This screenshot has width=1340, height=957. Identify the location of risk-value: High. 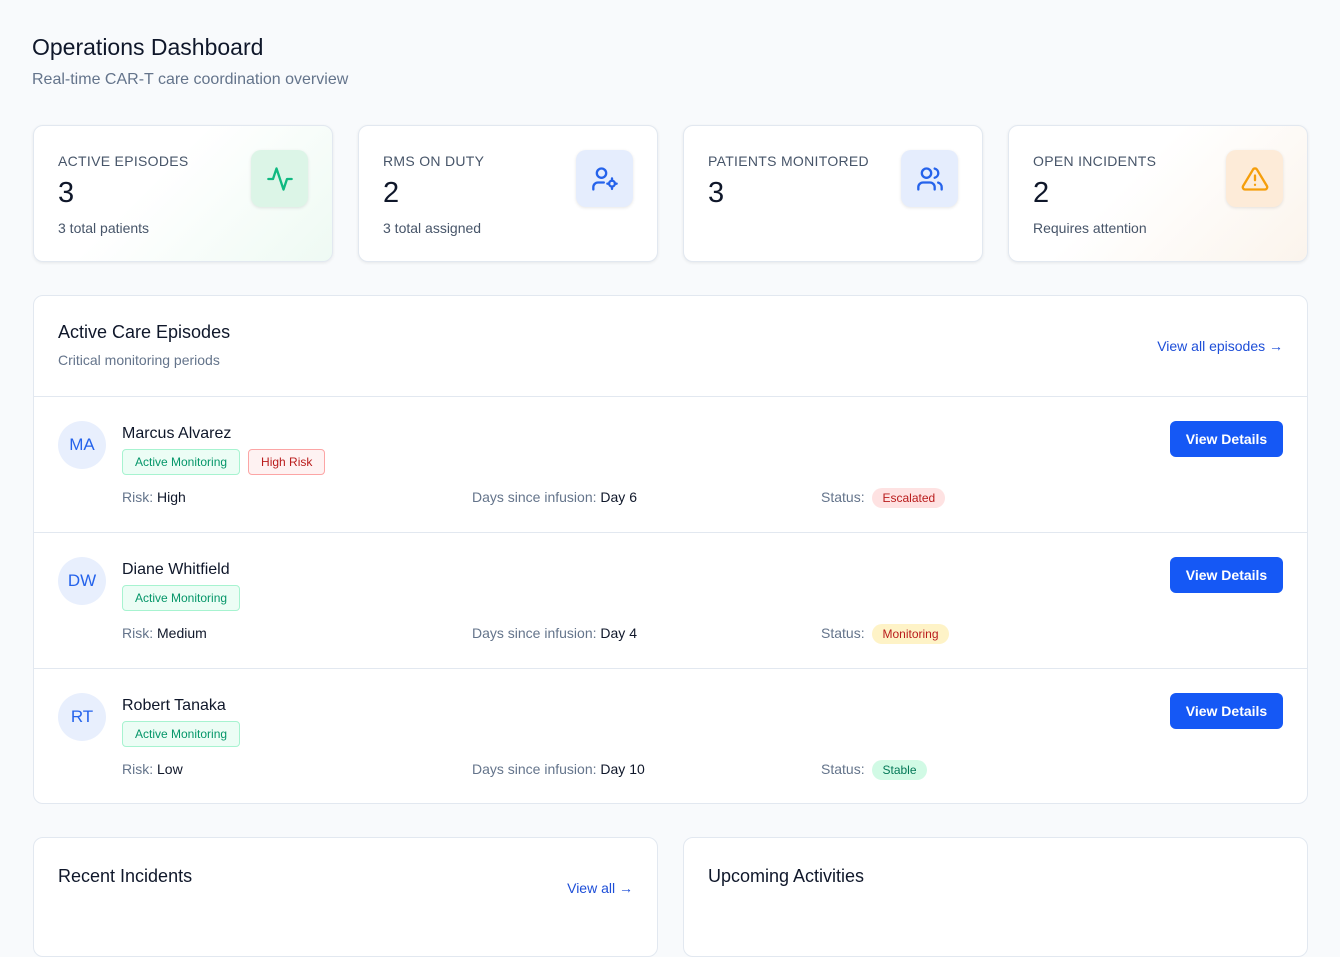
(171, 497).